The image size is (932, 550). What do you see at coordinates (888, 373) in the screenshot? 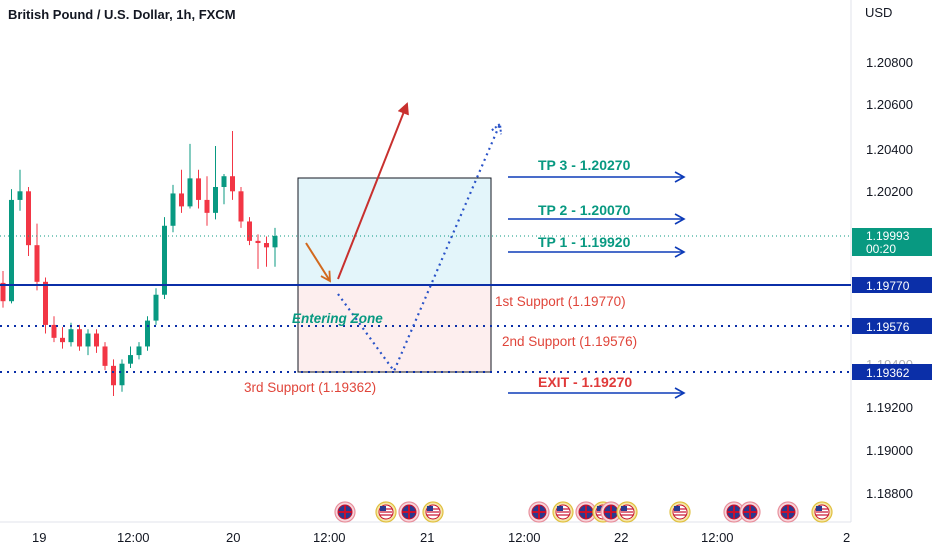
I see `level-badge-3-text: 1.19362` at bounding box center [888, 373].